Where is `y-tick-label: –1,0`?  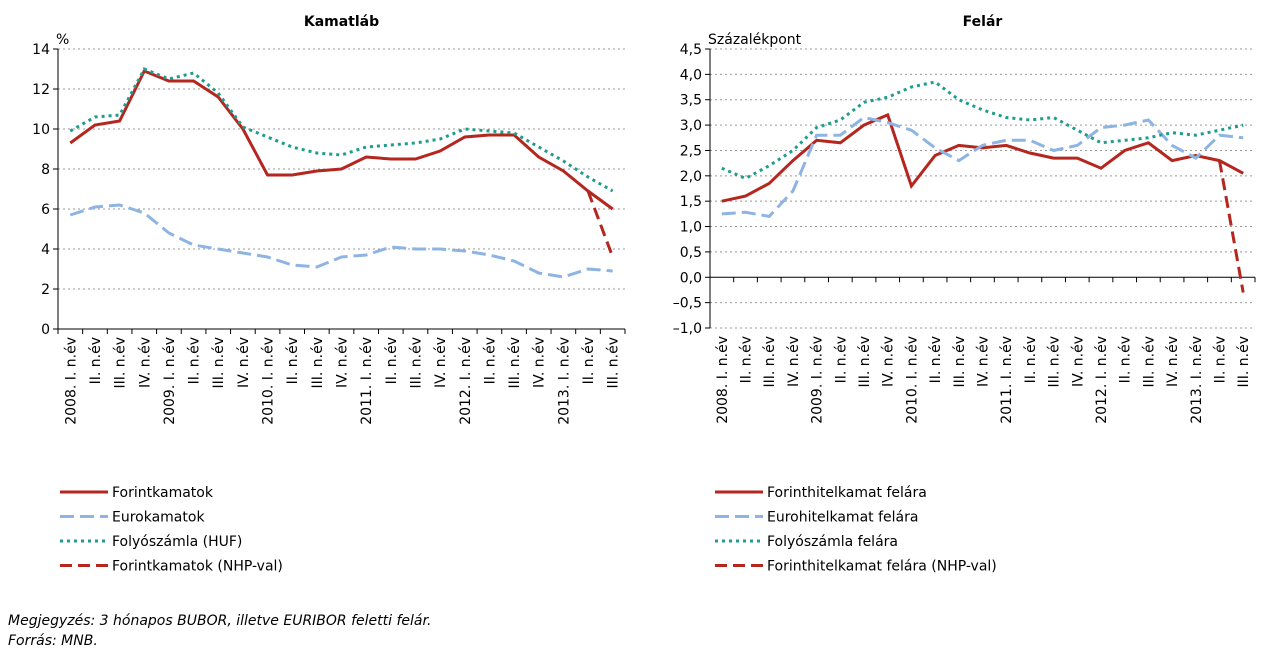
y-tick-label: –1,0 is located at coordinates (687, 329).